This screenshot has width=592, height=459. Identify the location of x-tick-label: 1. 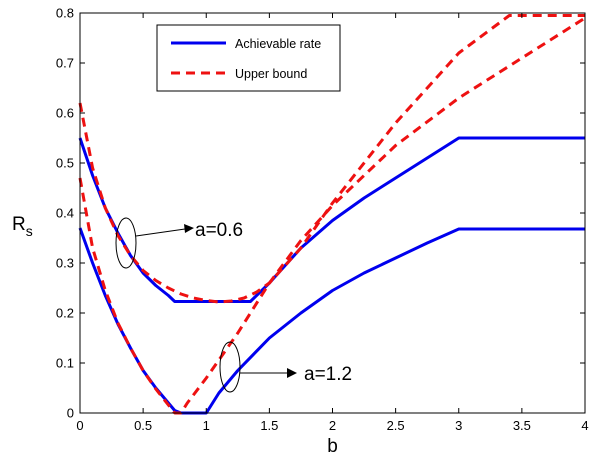
(206, 425).